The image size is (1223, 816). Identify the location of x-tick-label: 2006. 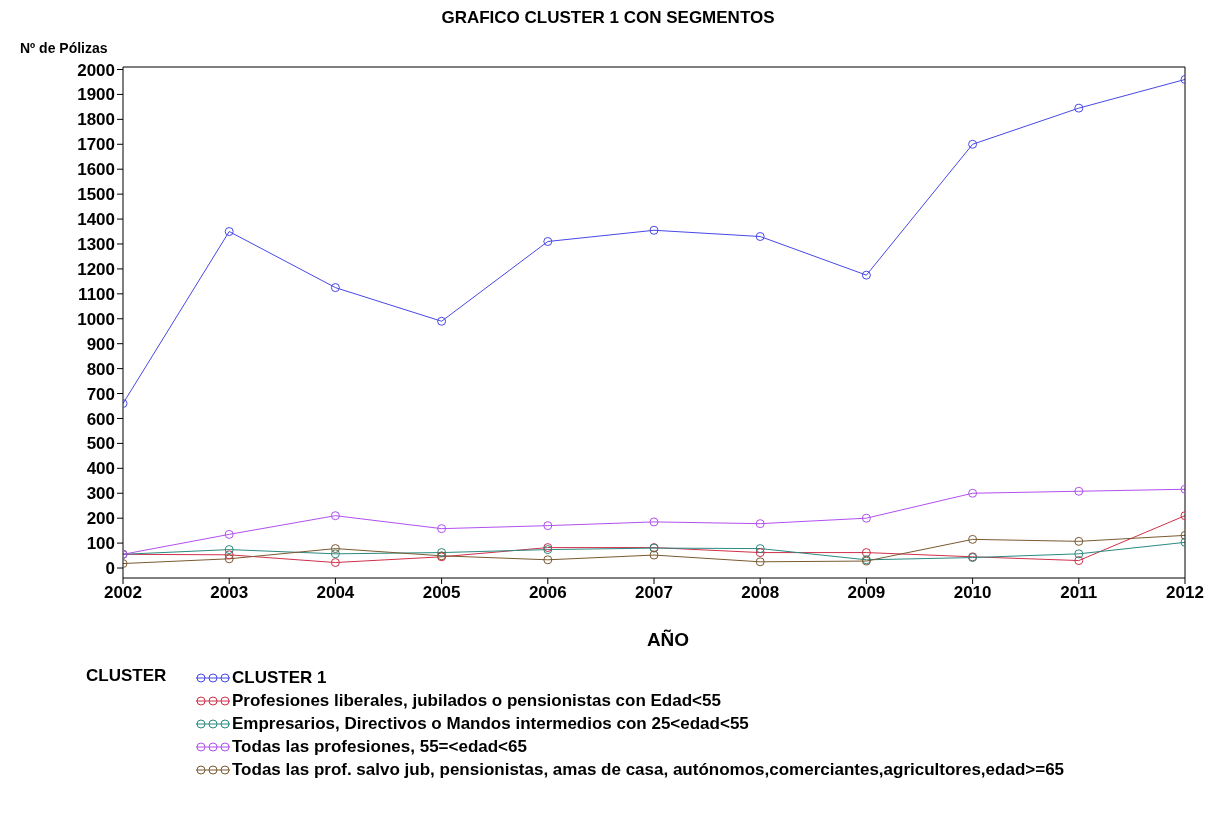
(547, 593).